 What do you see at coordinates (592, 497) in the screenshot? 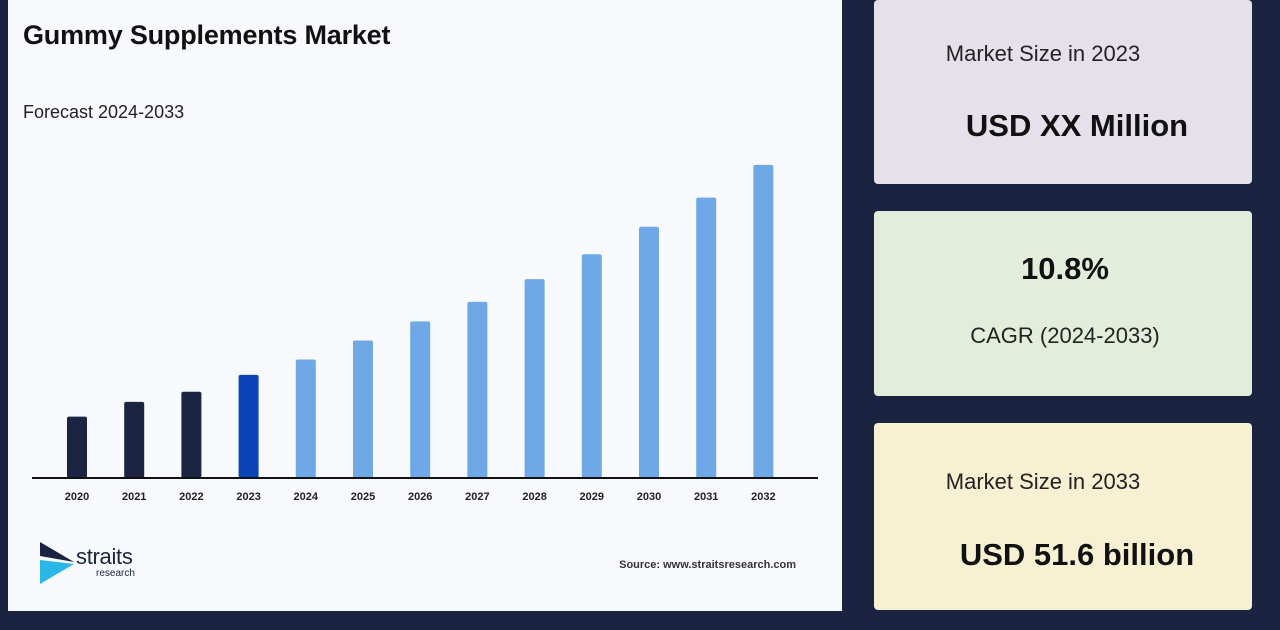
I see `x-tick-label-2029: 2029` at bounding box center [592, 497].